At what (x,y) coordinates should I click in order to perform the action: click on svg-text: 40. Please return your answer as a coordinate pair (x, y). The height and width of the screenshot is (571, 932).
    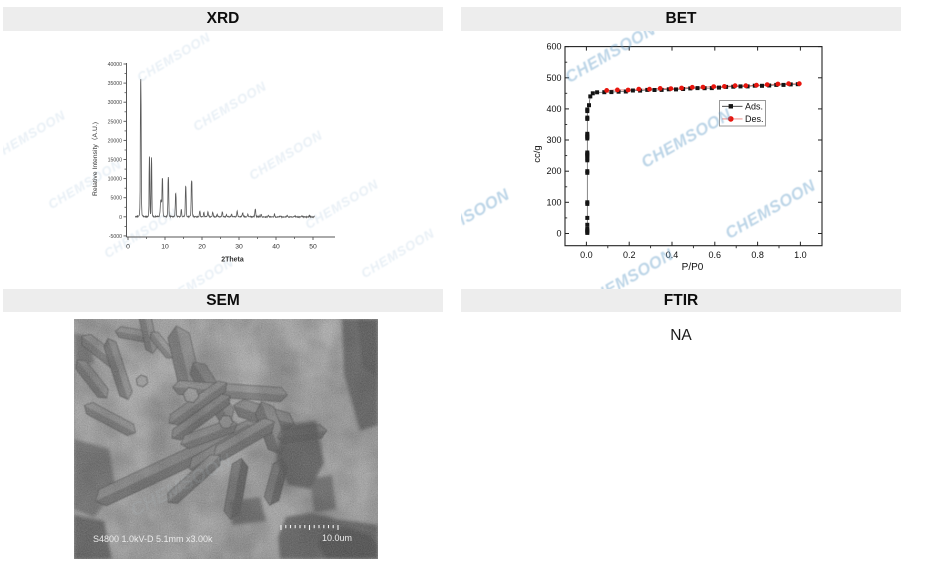
    Looking at the image, I should click on (276, 247).